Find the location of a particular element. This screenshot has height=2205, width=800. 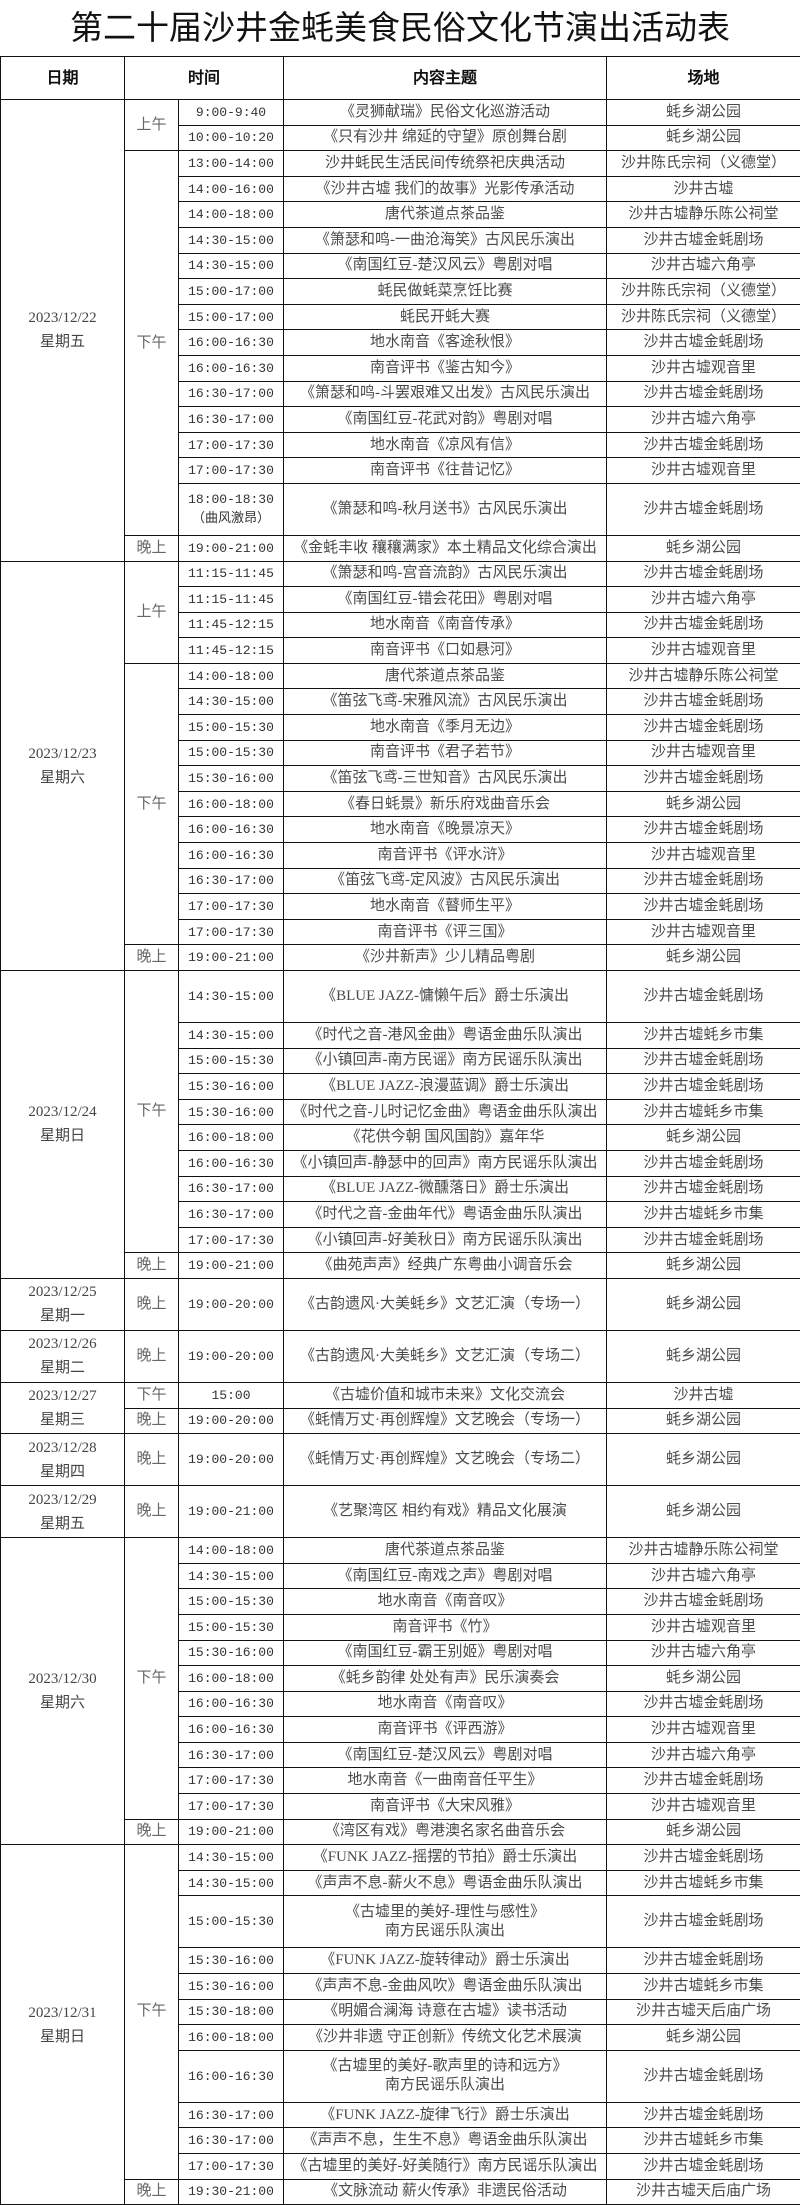

content-cell: 地水南音《南音叹》 is located at coordinates (445, 1602).